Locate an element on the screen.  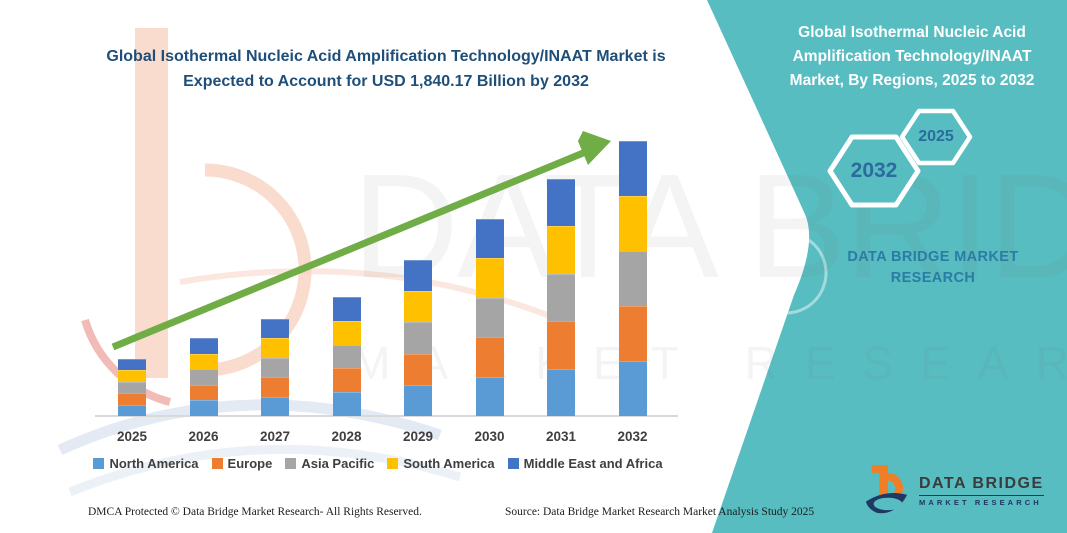
legend-label: South America is located at coordinates (449, 463).